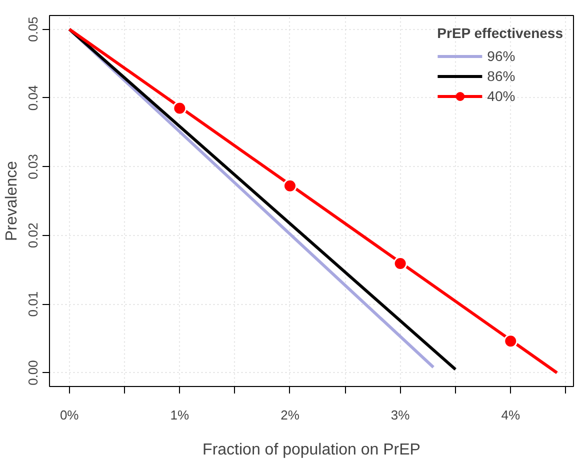 This screenshot has height=461, width=578. What do you see at coordinates (33, 304) in the screenshot?
I see `y-tick-label: 0.01` at bounding box center [33, 304].